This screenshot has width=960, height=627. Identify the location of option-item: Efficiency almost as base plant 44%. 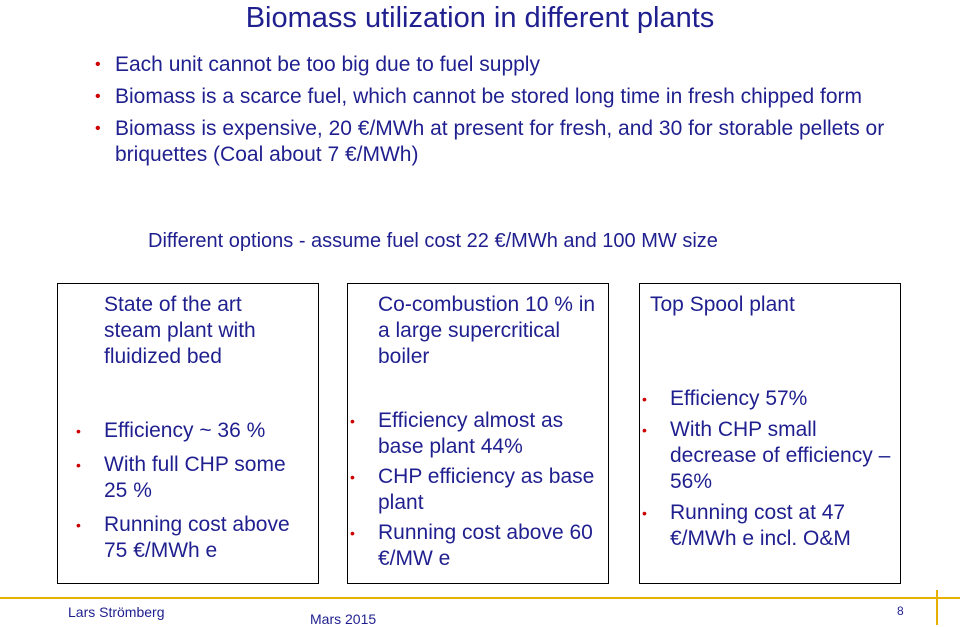
(476, 434).